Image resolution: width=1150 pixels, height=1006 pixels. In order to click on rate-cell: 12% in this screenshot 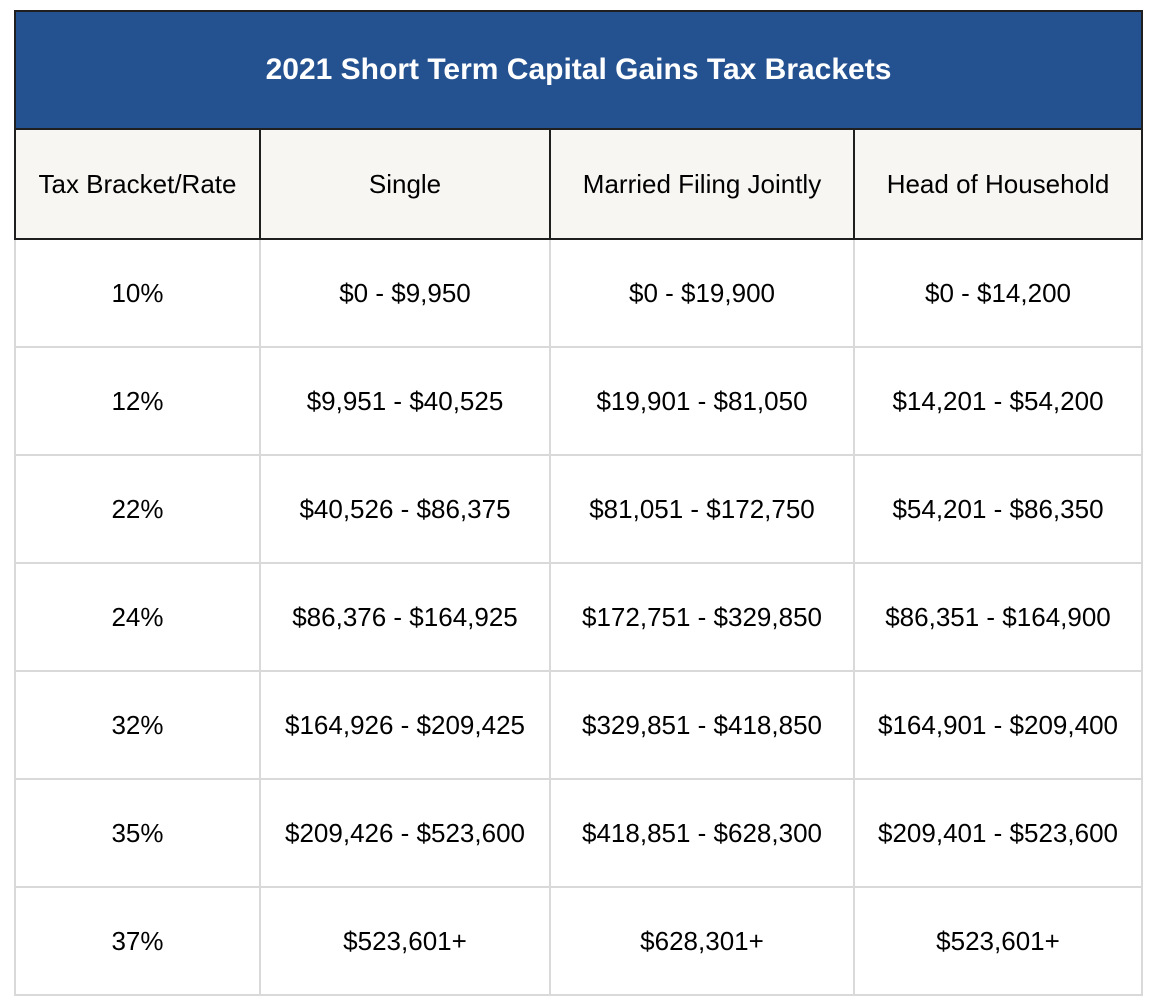, I will do `click(137, 401)`.